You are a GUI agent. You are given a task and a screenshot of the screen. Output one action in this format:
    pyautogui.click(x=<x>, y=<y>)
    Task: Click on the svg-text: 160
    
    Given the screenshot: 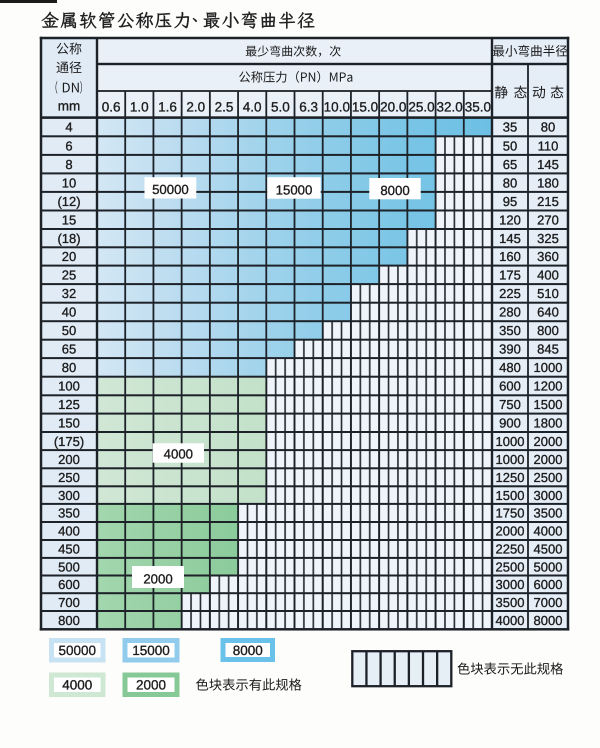 What is the action you would take?
    pyautogui.click(x=510, y=256)
    